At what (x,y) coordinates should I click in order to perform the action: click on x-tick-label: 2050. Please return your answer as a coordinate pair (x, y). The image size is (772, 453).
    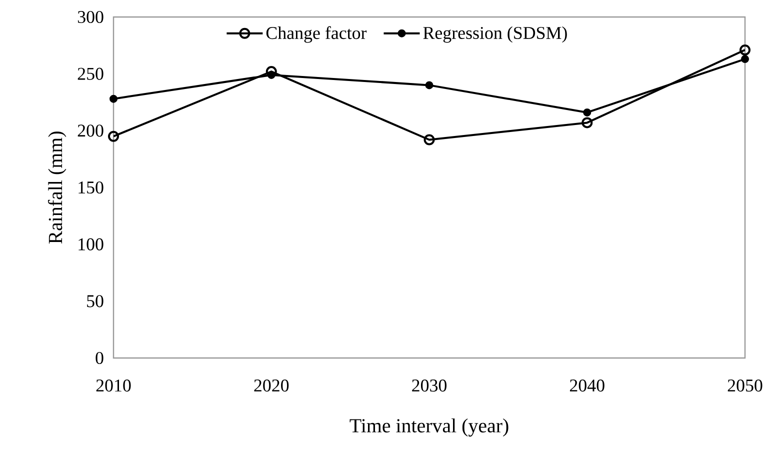
    Looking at the image, I should click on (745, 386).